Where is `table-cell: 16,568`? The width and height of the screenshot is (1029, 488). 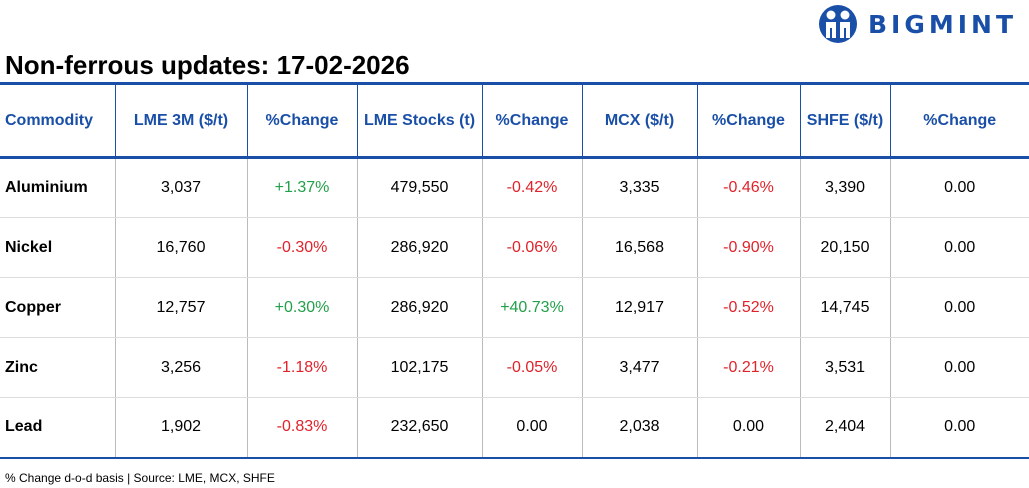
table-cell: 16,568 is located at coordinates (639, 247).